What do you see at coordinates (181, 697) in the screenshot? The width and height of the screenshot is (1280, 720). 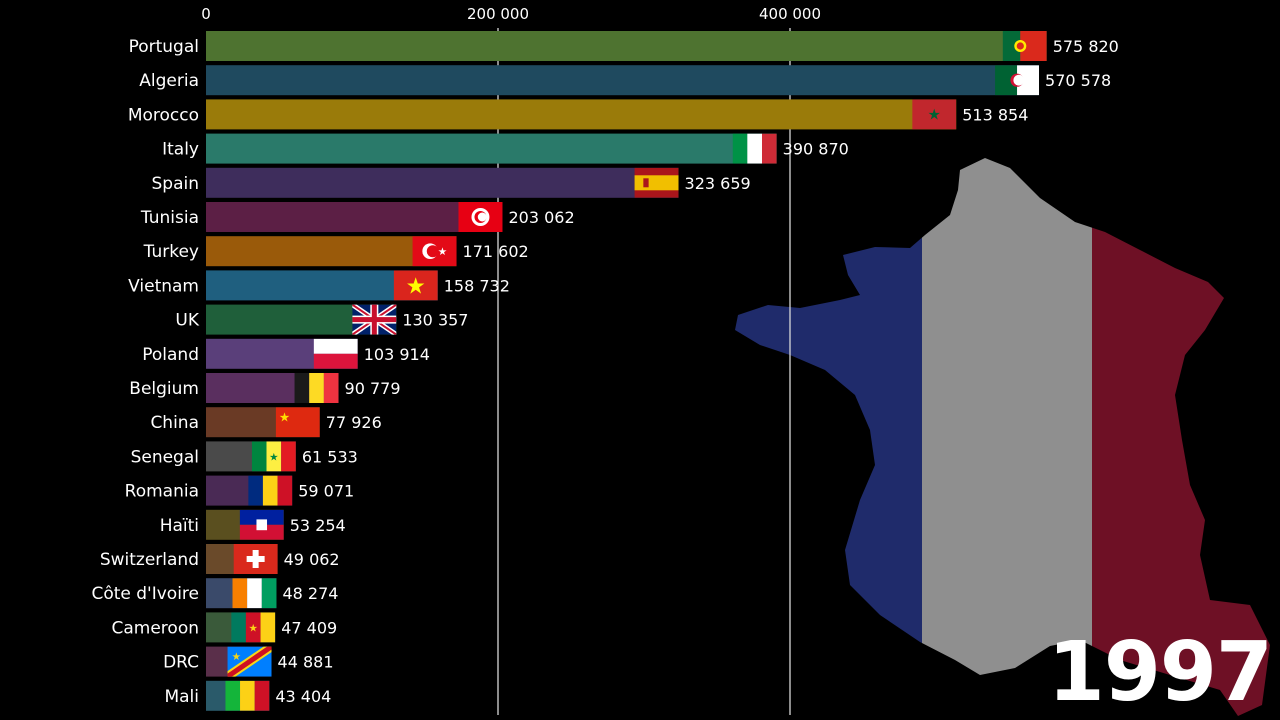 I see `bar-category-label: Mali` at bounding box center [181, 697].